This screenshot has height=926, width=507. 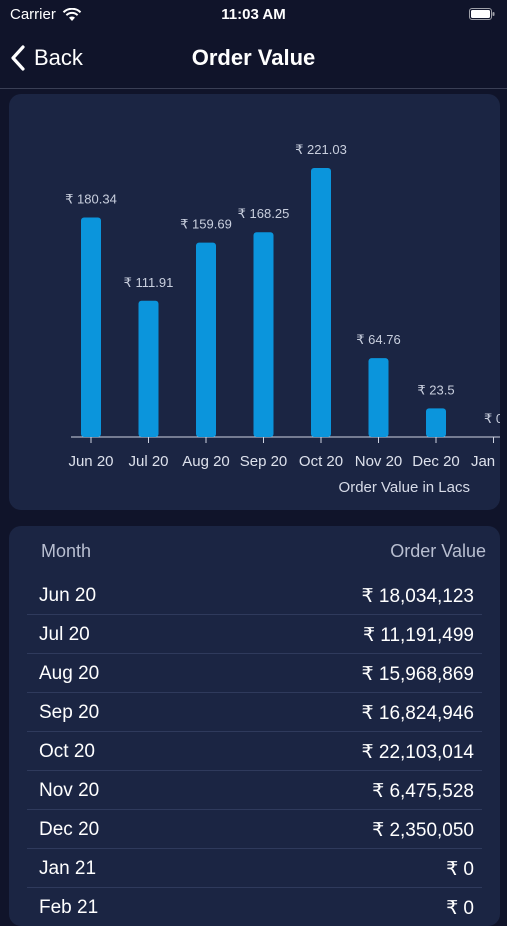 What do you see at coordinates (254, 790) in the screenshot?
I see `table-row: Nov 20 ₹ 6,475,528` at bounding box center [254, 790].